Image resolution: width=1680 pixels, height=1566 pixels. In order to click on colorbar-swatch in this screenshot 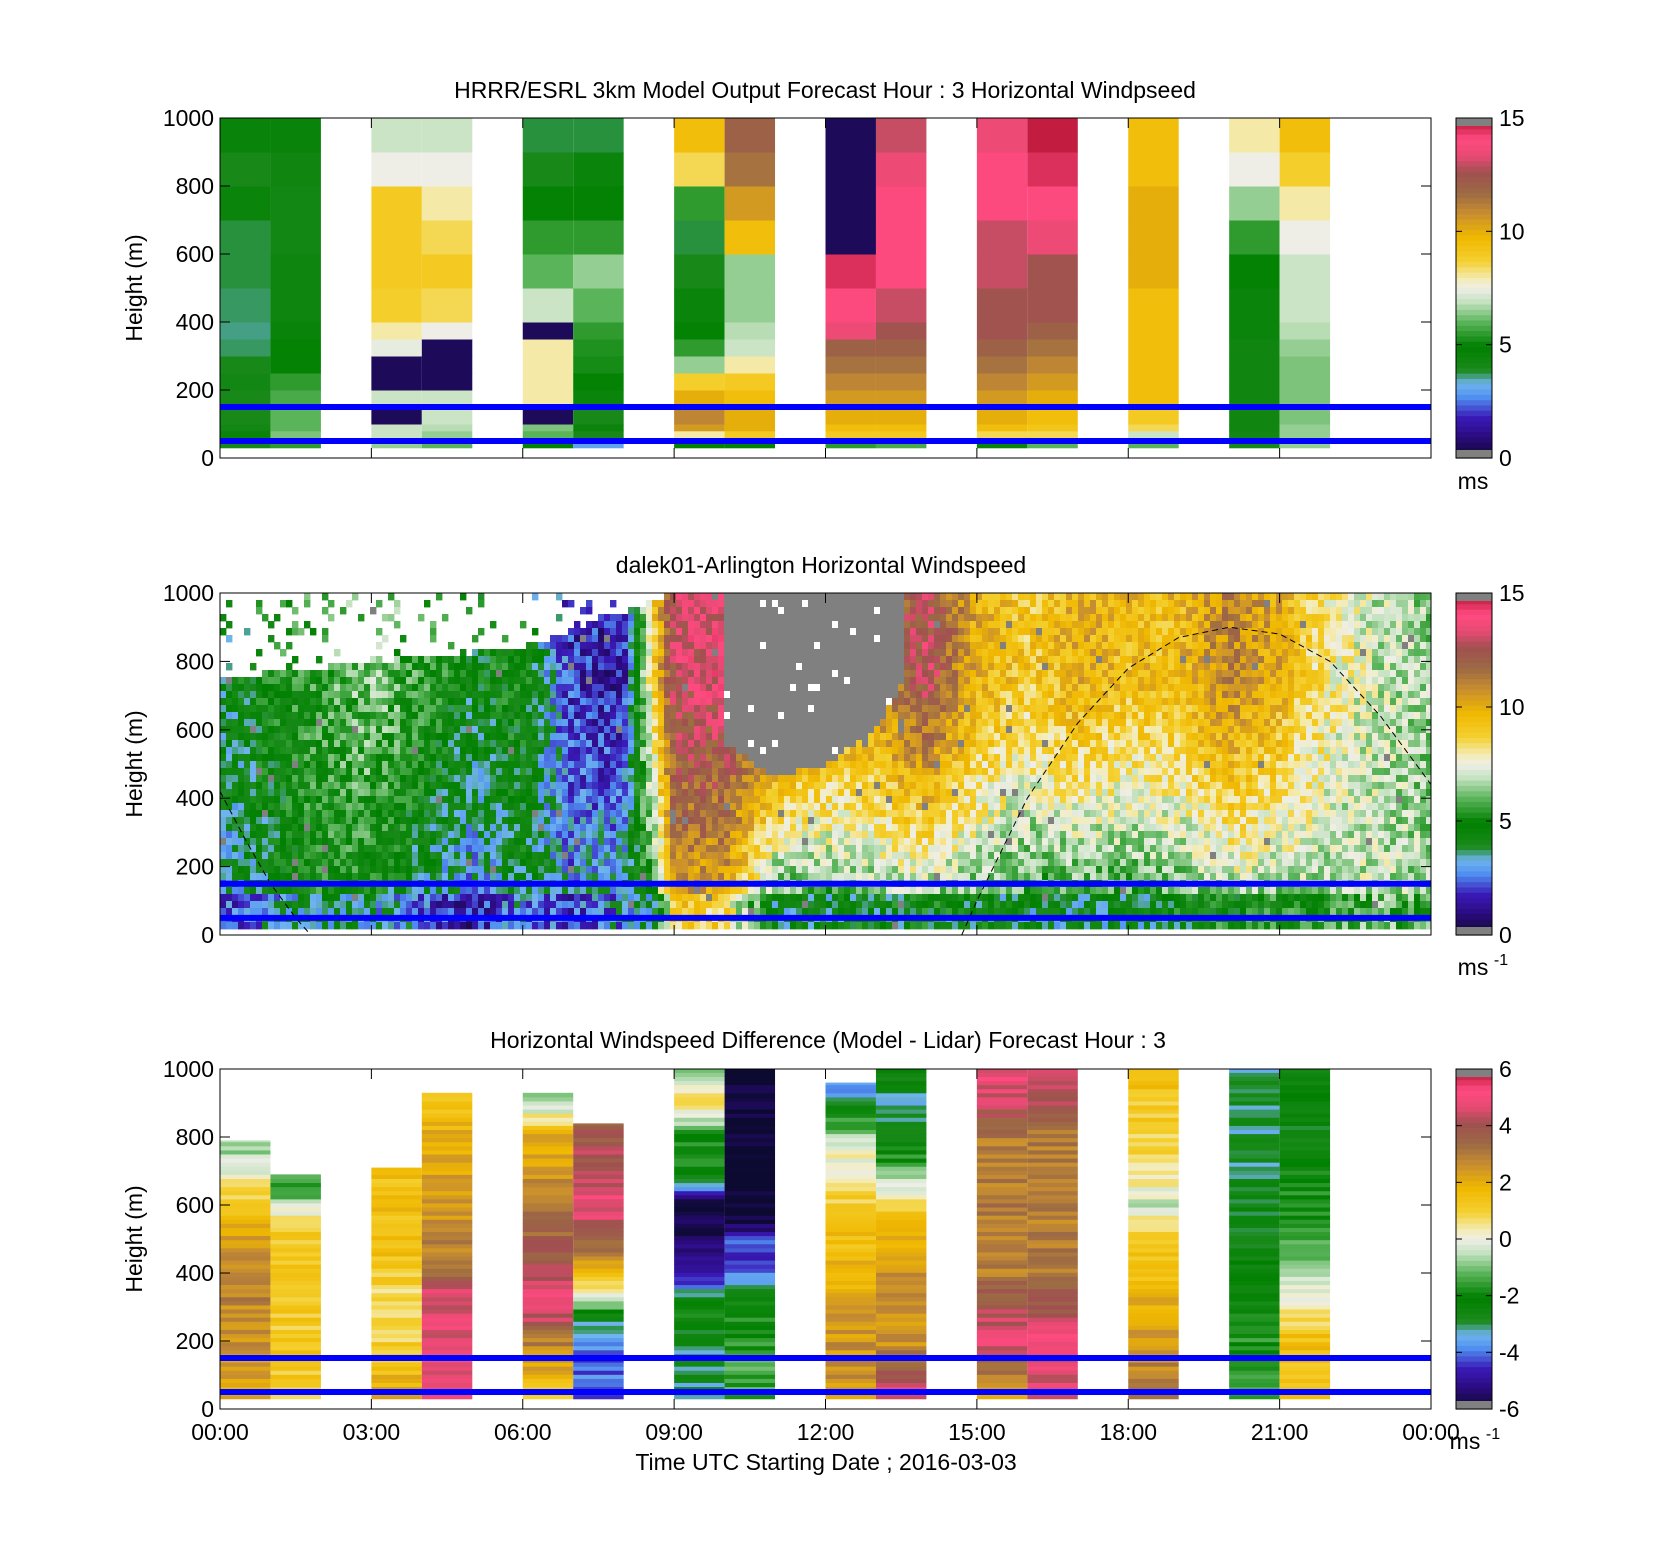, I will do `click(1474, 148)`.